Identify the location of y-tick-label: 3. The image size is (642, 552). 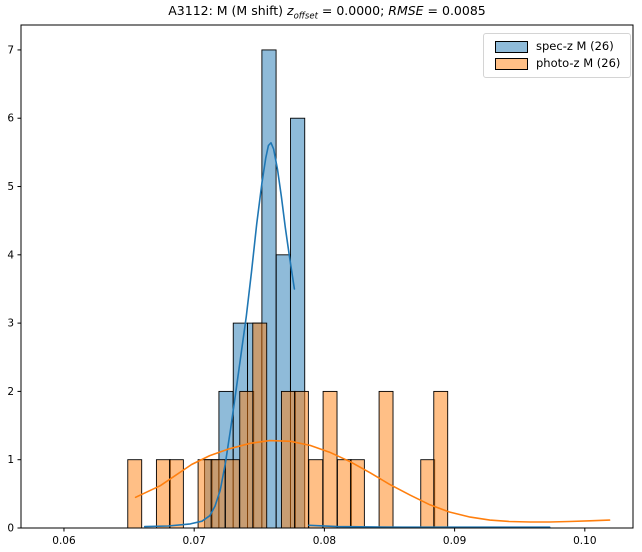
(10, 324).